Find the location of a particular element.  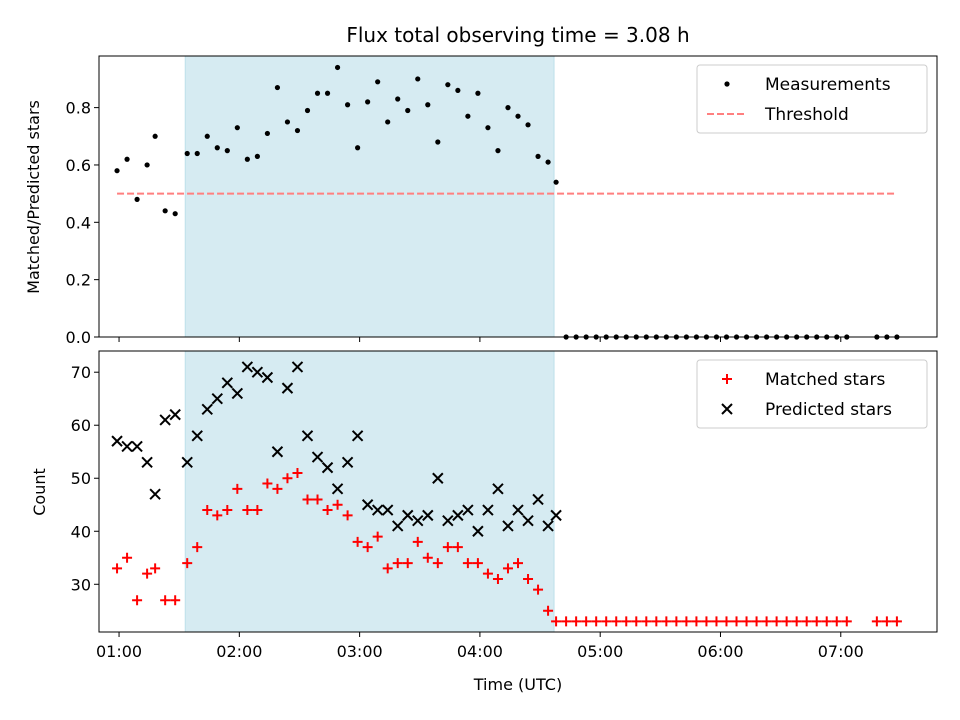

bottom-legend: Matched stars Predicted stars is located at coordinates (812, 394).